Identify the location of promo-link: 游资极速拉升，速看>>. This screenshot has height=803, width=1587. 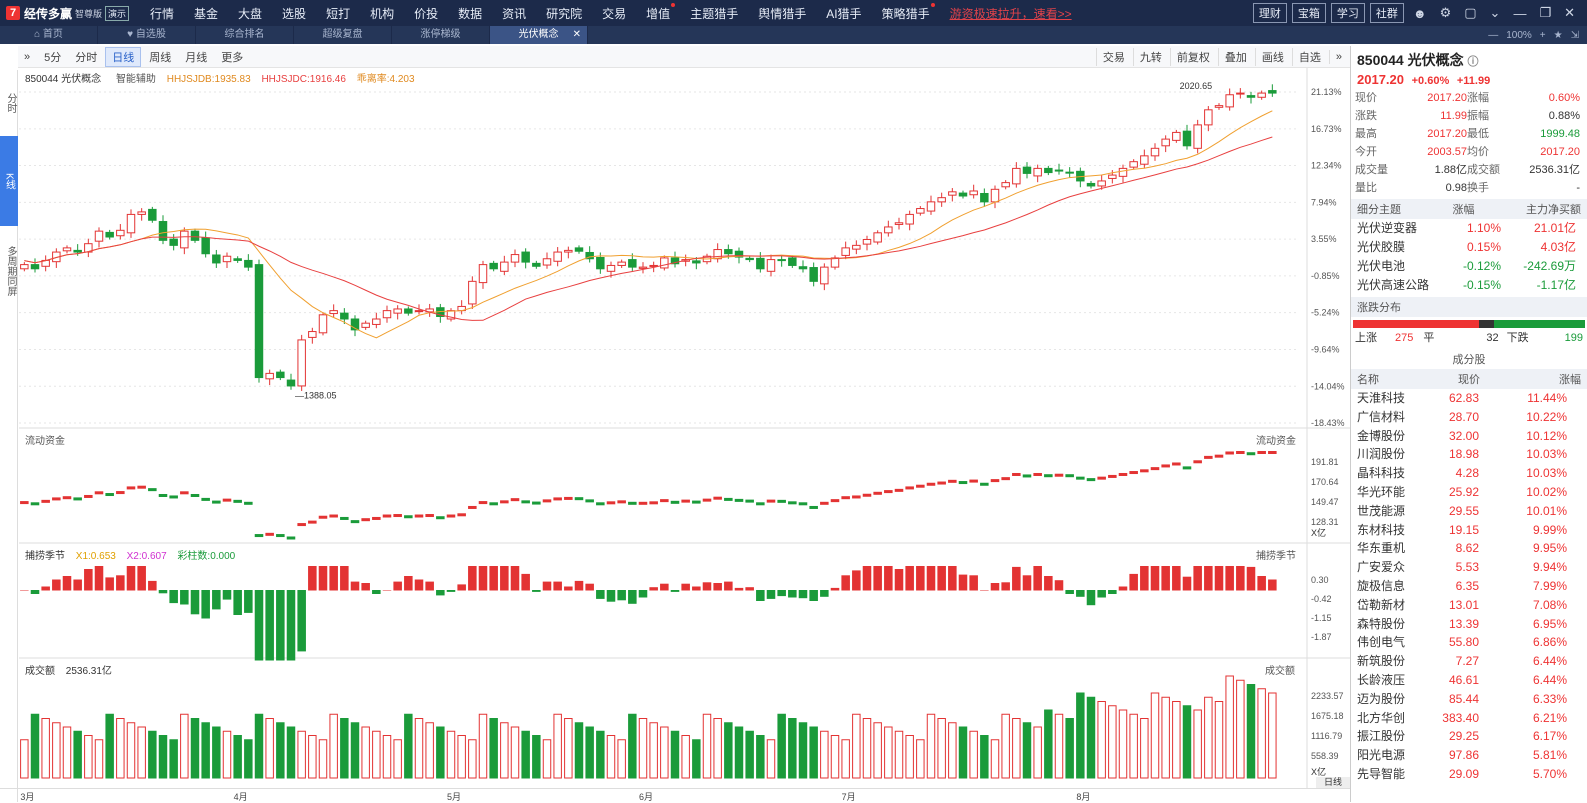
(1010, 13).